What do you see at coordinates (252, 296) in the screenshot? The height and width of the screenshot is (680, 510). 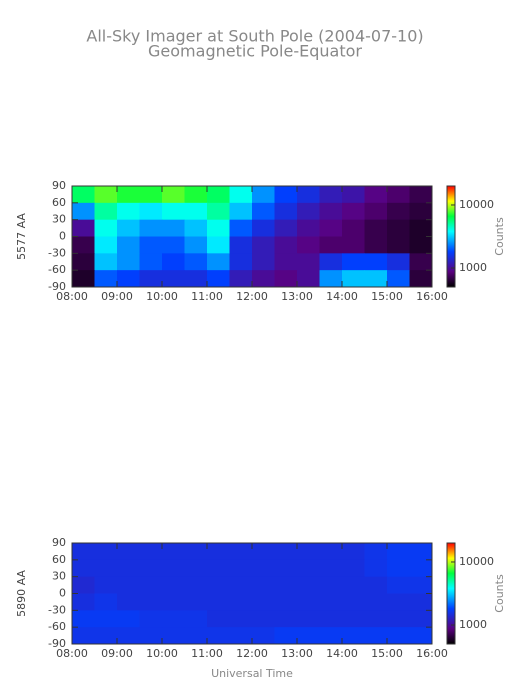 I see `x-tick-label: 12:00` at bounding box center [252, 296].